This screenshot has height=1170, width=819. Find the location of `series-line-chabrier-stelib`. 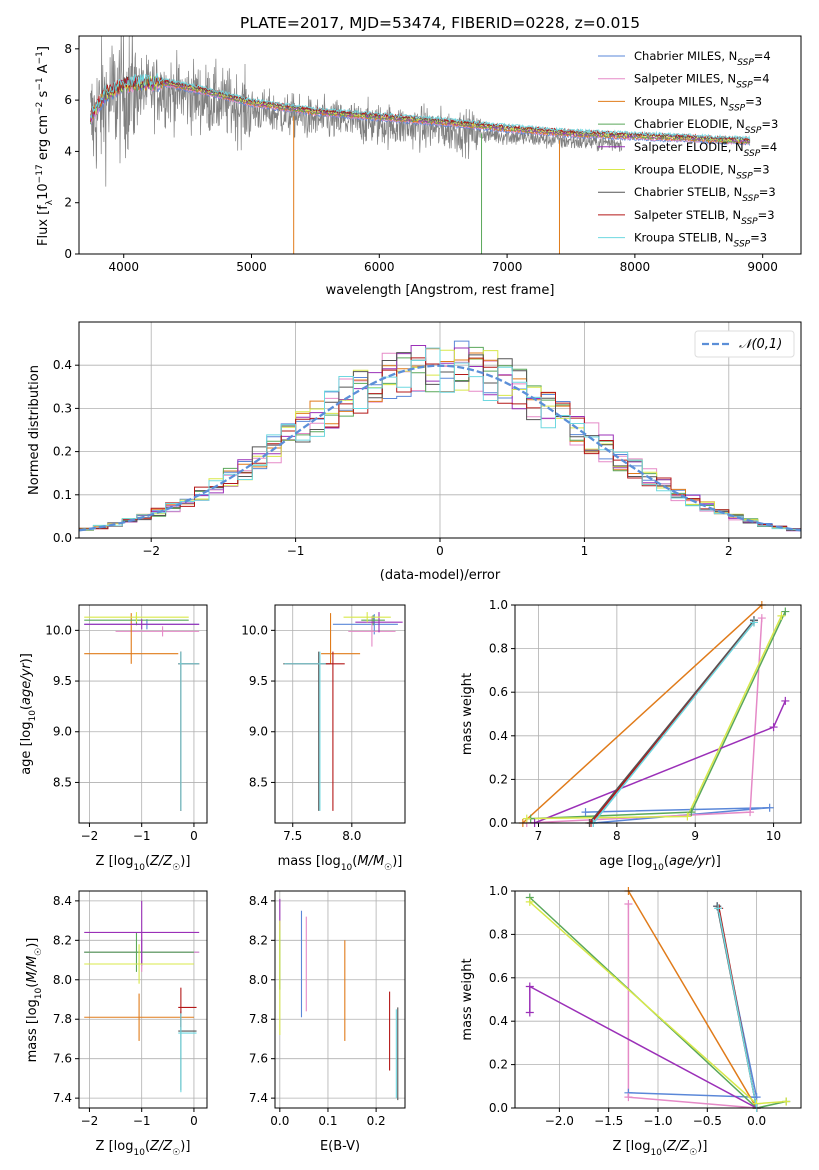

series-line-chabrier-stelib is located at coordinates (671, 721).